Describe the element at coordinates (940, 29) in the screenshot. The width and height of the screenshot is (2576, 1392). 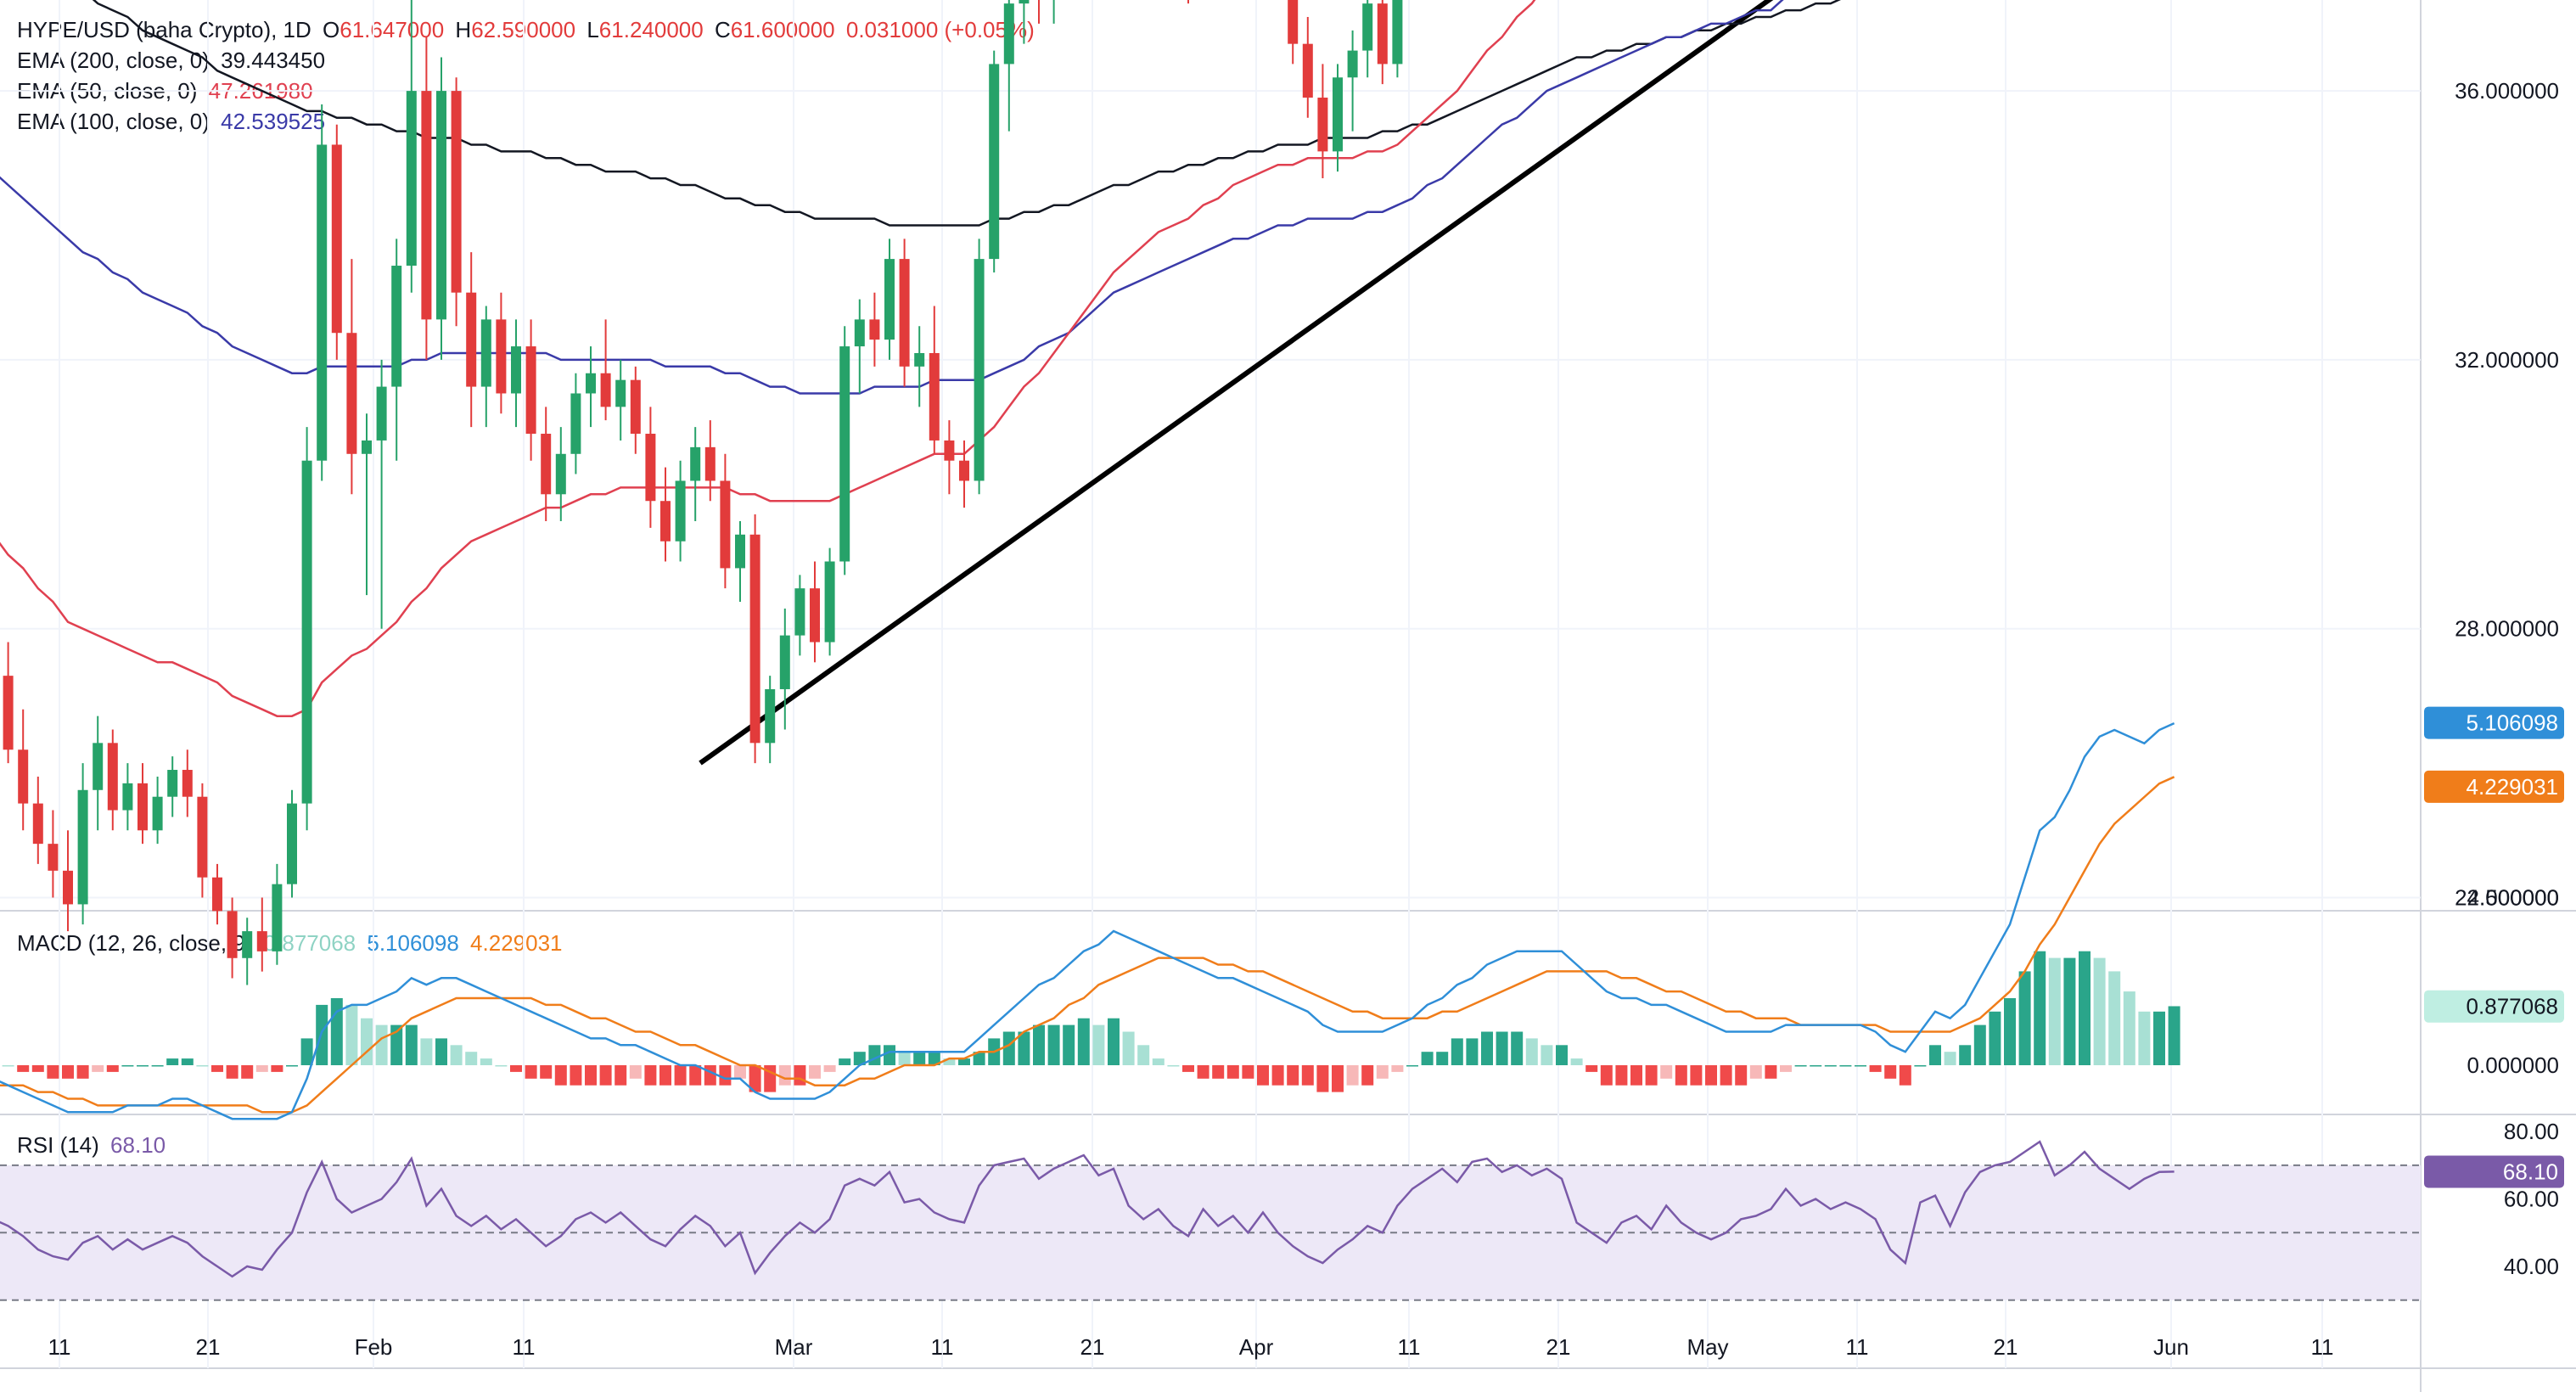
I see `change-value: 0.031000 (+0.05%)` at that location.